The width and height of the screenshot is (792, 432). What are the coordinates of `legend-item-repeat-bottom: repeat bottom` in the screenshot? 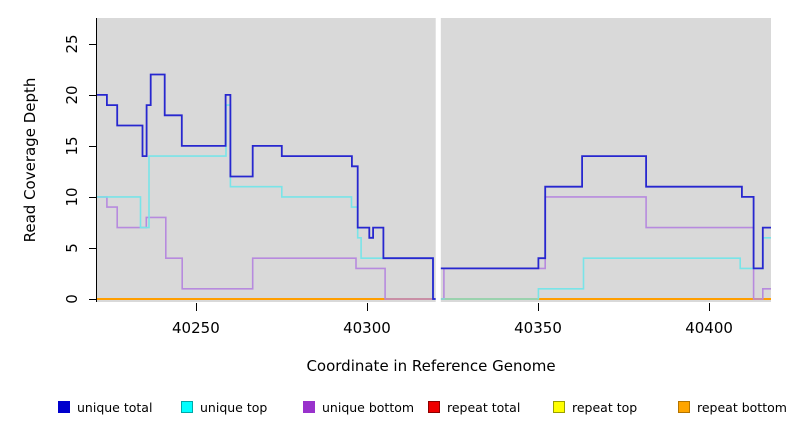 It's located at (732, 407).